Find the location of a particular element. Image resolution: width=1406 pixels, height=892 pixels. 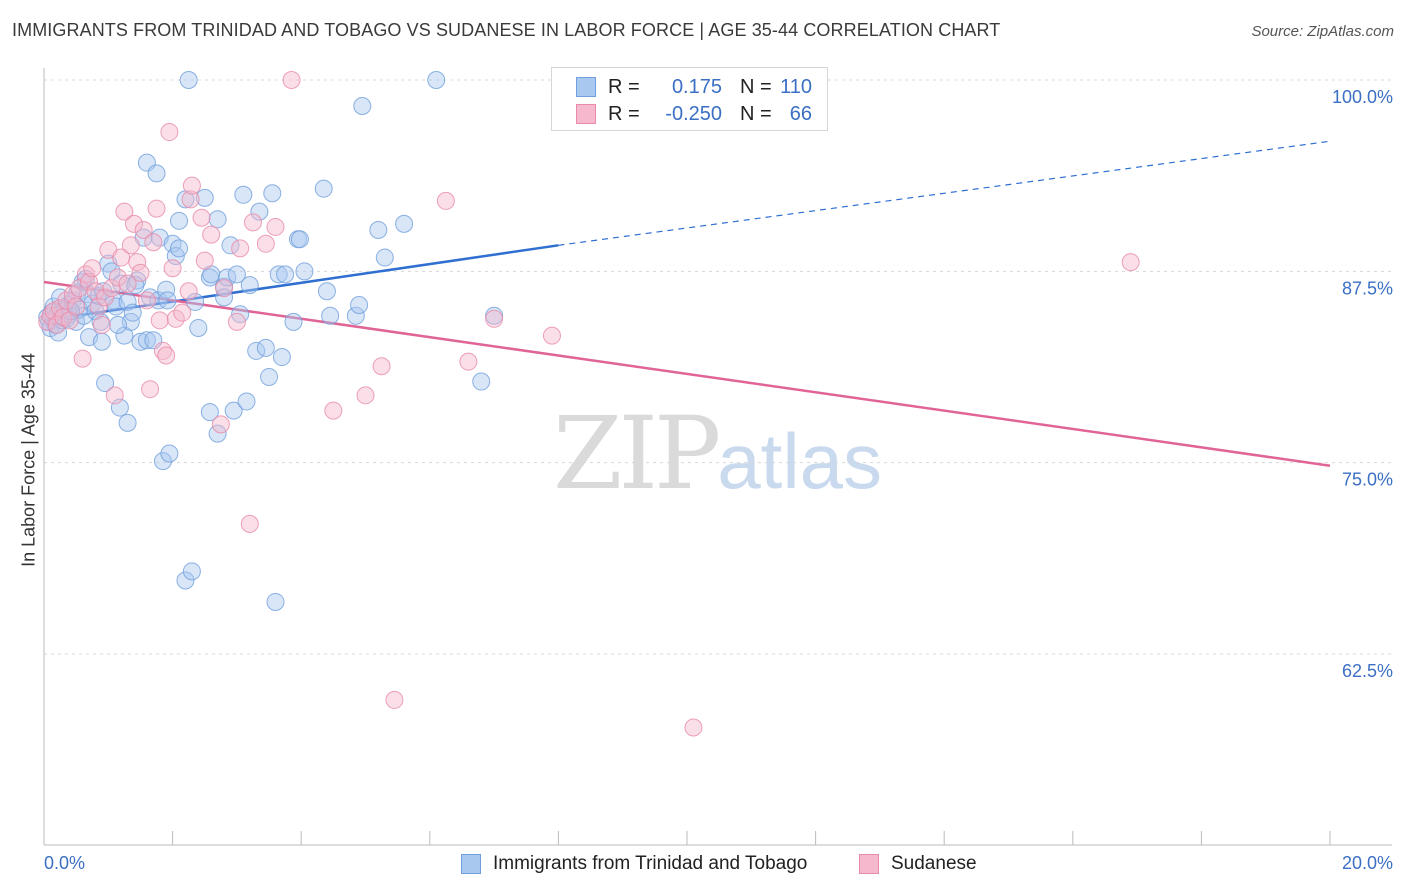

legend-item-trinidad: Immigrants from Trinidad and Tobago is located at coordinates (634, 864).